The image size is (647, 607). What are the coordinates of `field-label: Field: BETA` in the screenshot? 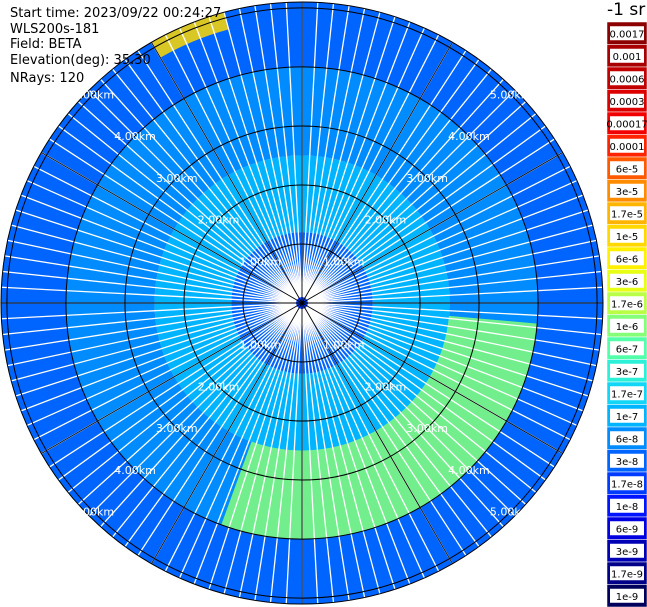 It's located at (46, 44).